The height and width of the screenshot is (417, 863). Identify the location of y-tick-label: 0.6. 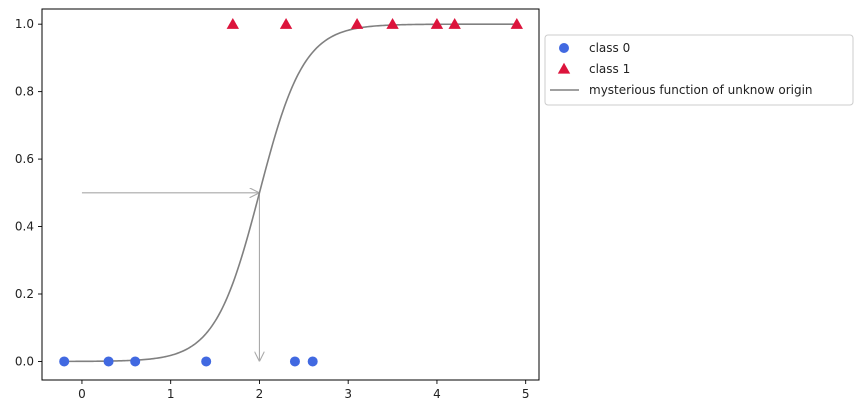
(24, 159).